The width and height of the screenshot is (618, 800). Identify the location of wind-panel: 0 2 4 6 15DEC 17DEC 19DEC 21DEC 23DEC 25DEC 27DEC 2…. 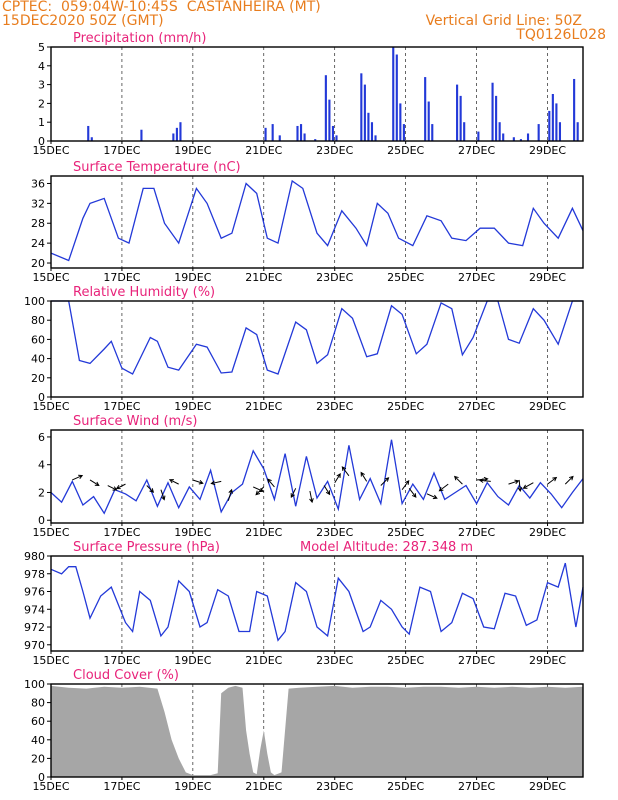
(308, 476).